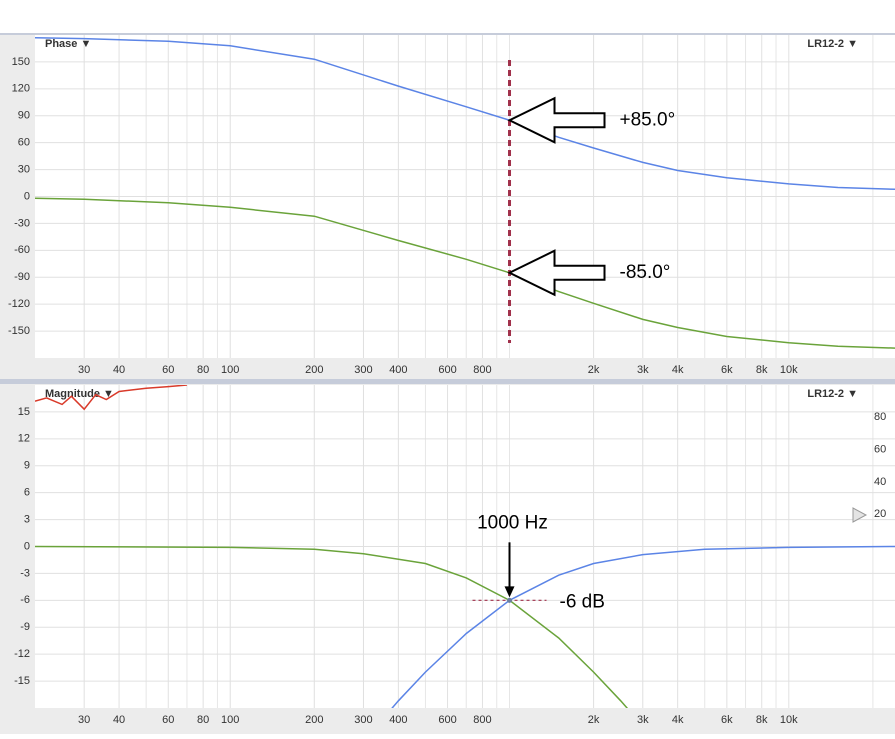 Image resolution: width=895 pixels, height=739 pixels. I want to click on y-tick-label: 30, so click(24, 169).